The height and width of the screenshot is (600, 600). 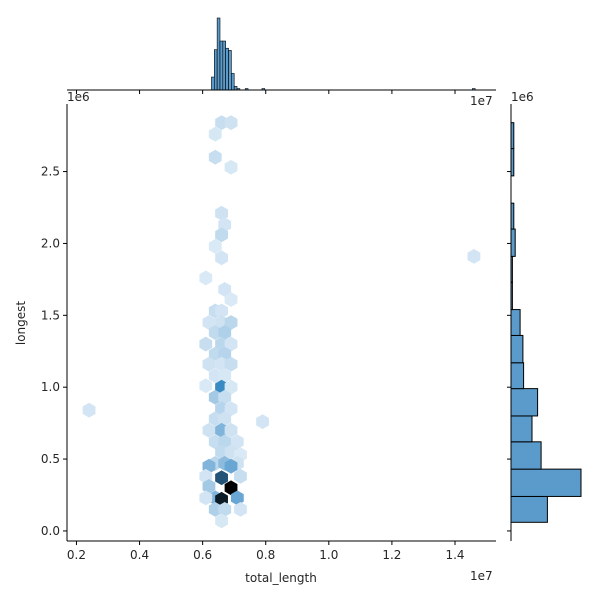 I want to click on y-tick-label: 0.0, so click(x=50, y=531).